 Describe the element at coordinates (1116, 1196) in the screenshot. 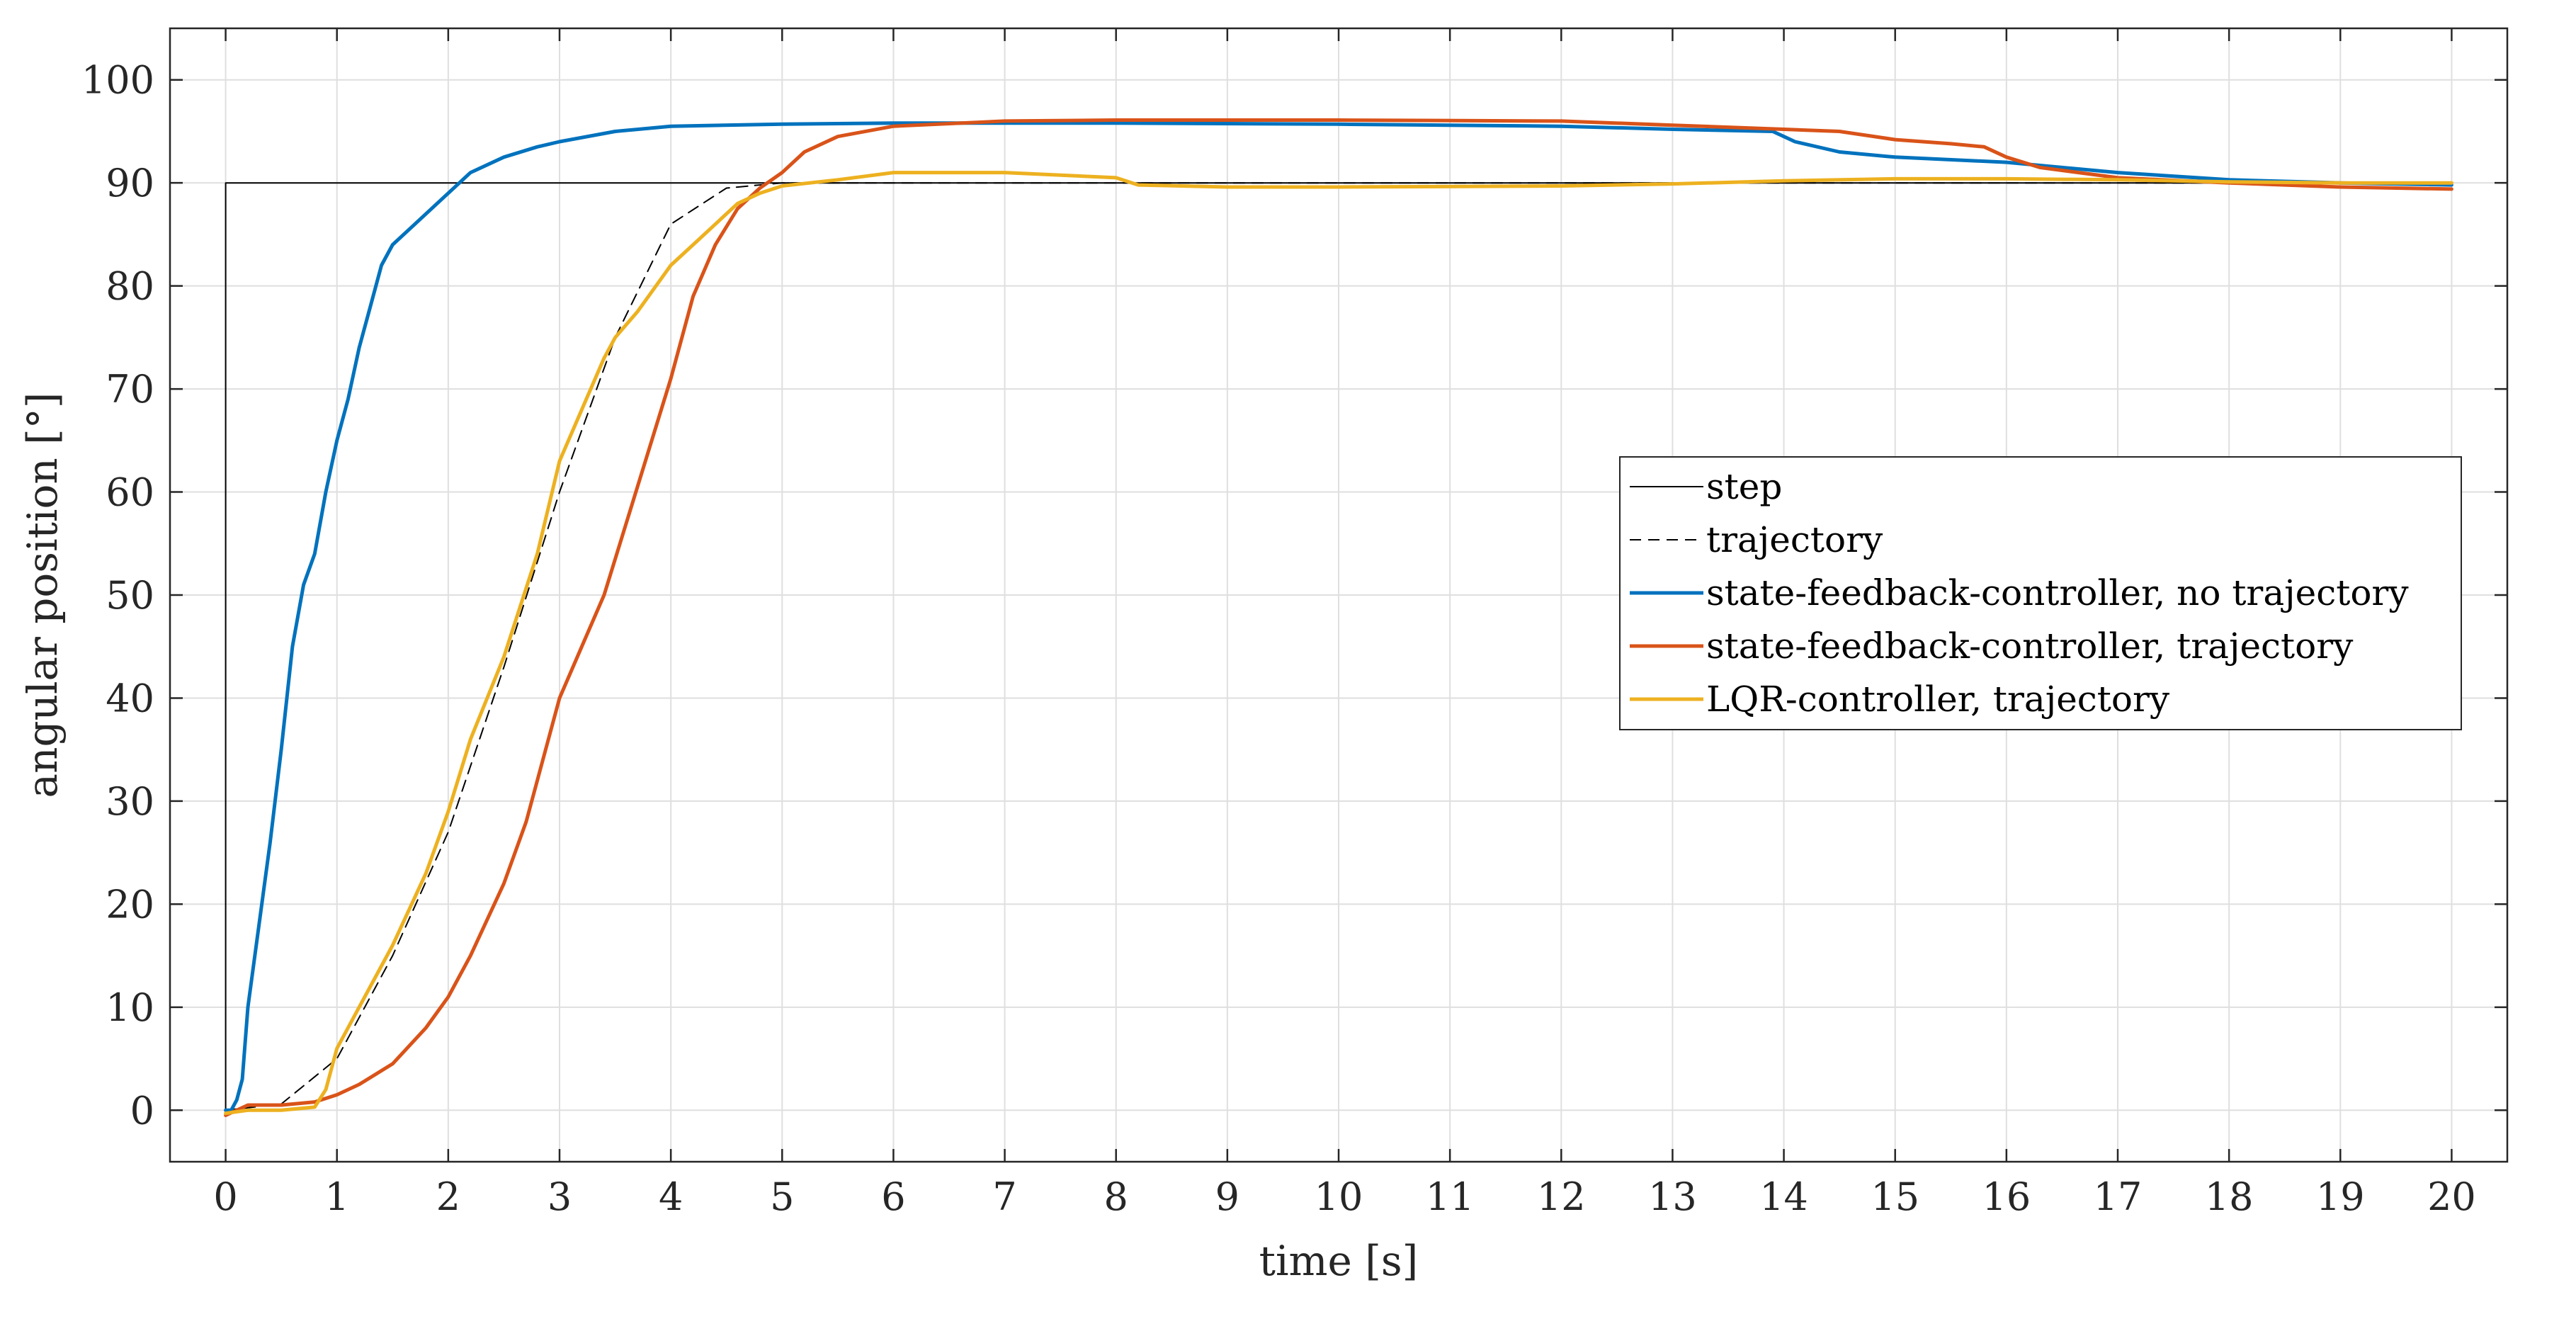

I see `x-tick-label: 8` at that location.